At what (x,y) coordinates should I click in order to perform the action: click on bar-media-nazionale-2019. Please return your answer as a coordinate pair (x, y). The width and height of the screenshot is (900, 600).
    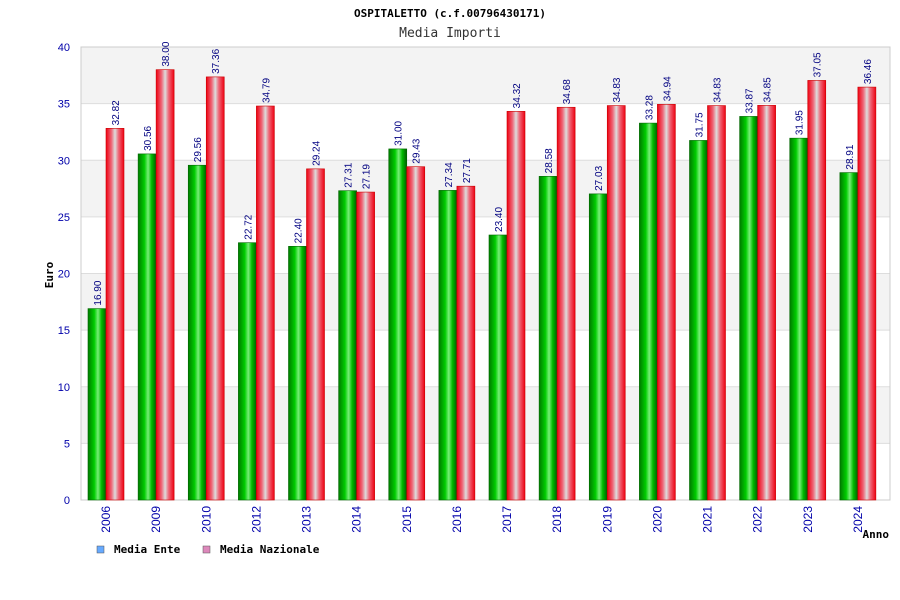
    Looking at the image, I should click on (616, 303).